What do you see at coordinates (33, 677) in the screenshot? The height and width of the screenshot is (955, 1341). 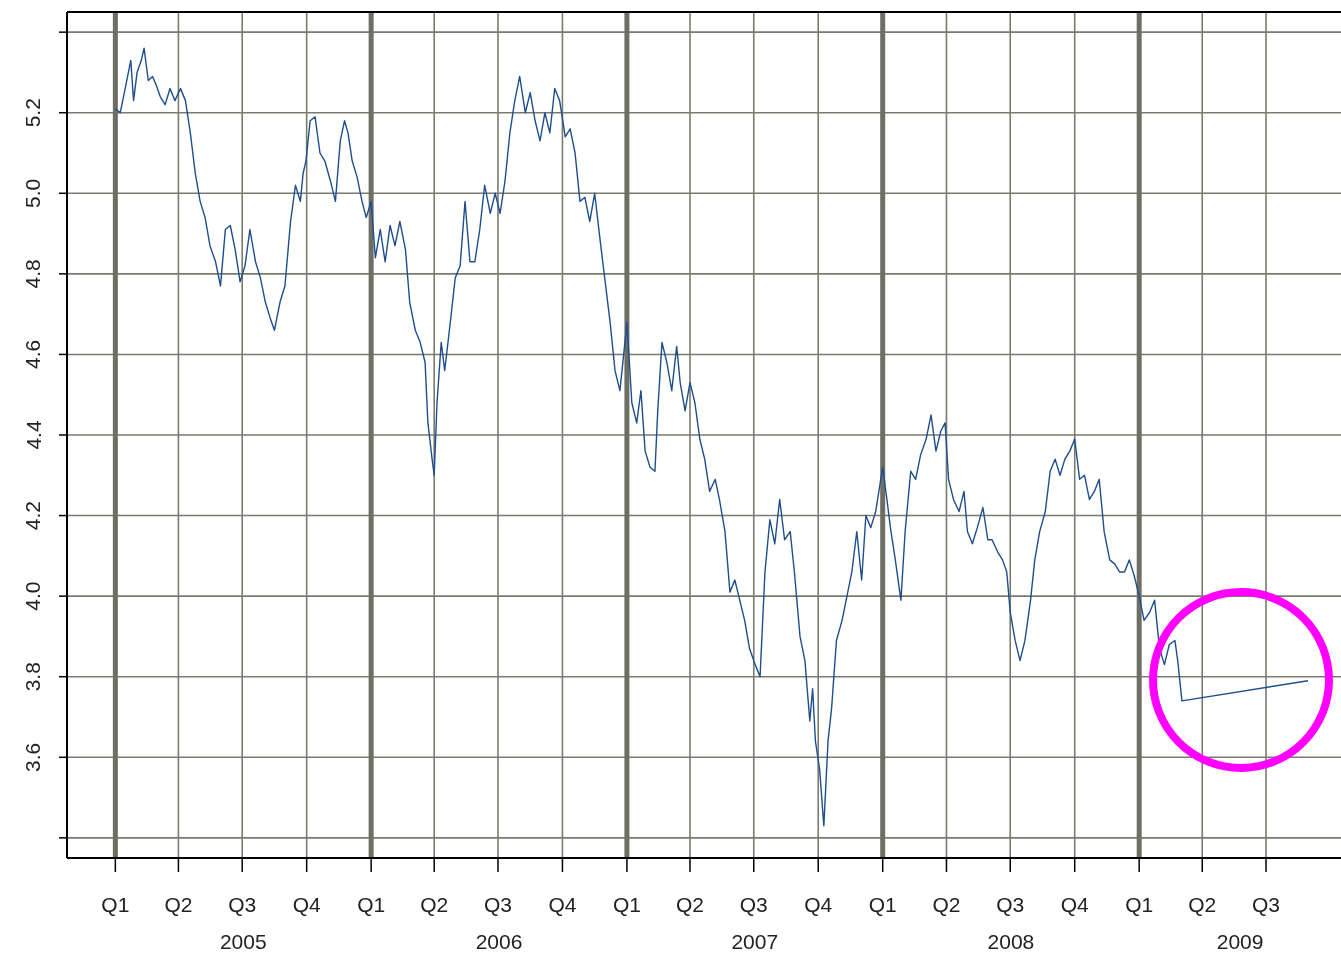 I see `y-tick-label: 3.8` at bounding box center [33, 677].